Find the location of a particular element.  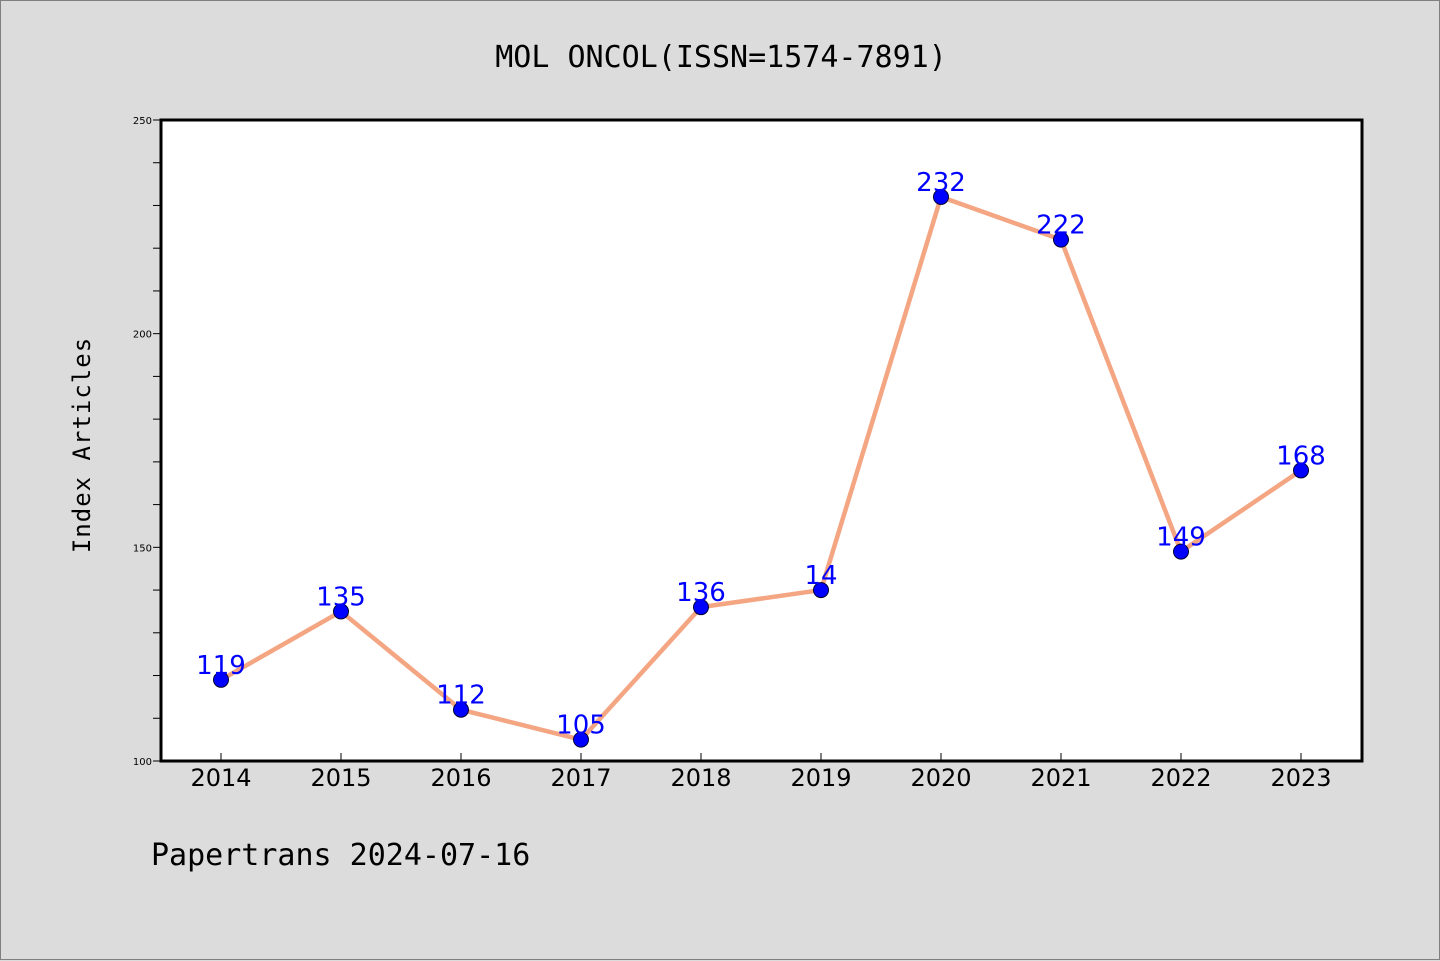

y-tick-label: 100 is located at coordinates (142, 762).